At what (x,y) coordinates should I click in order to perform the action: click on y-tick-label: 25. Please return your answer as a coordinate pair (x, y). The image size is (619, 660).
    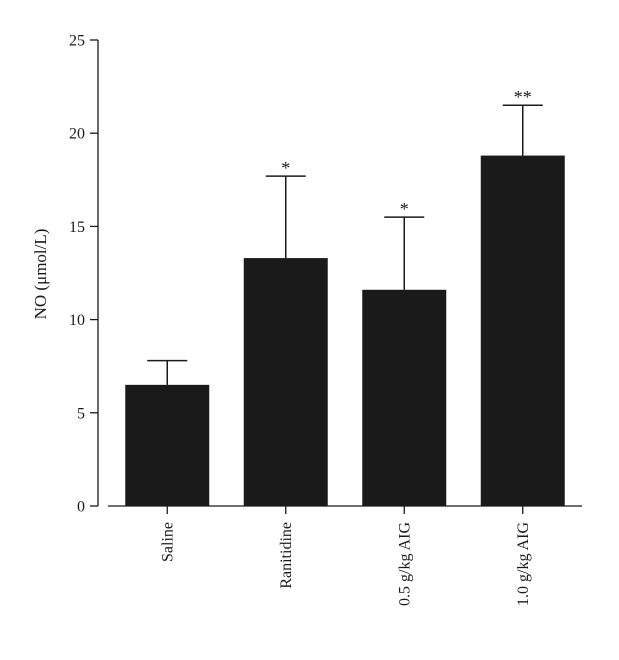
    Looking at the image, I should click on (77, 41).